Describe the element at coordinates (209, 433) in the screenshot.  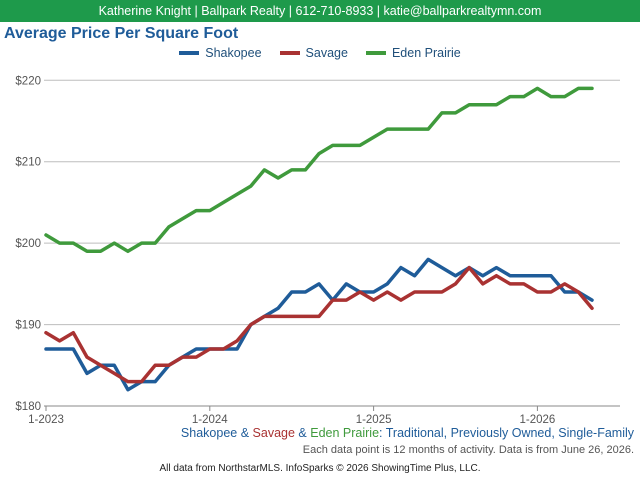
I see `subtitle-shakopee: Shakopee` at that location.